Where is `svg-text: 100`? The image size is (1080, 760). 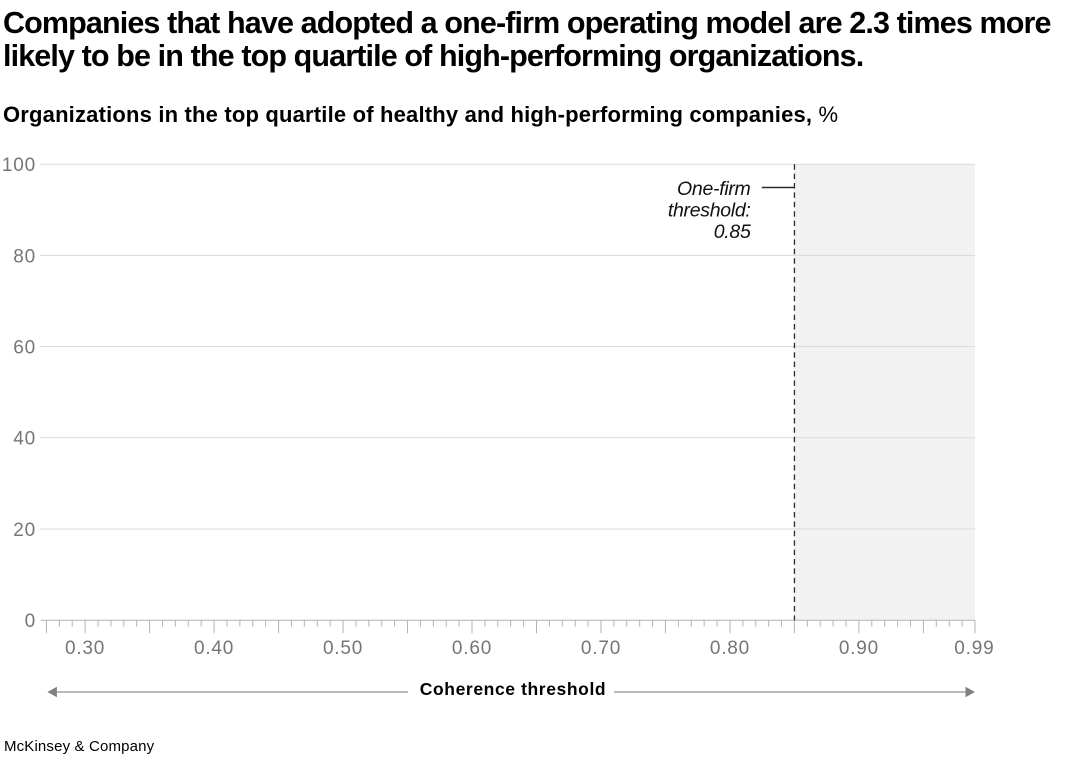 svg-text: 100 is located at coordinates (19, 165).